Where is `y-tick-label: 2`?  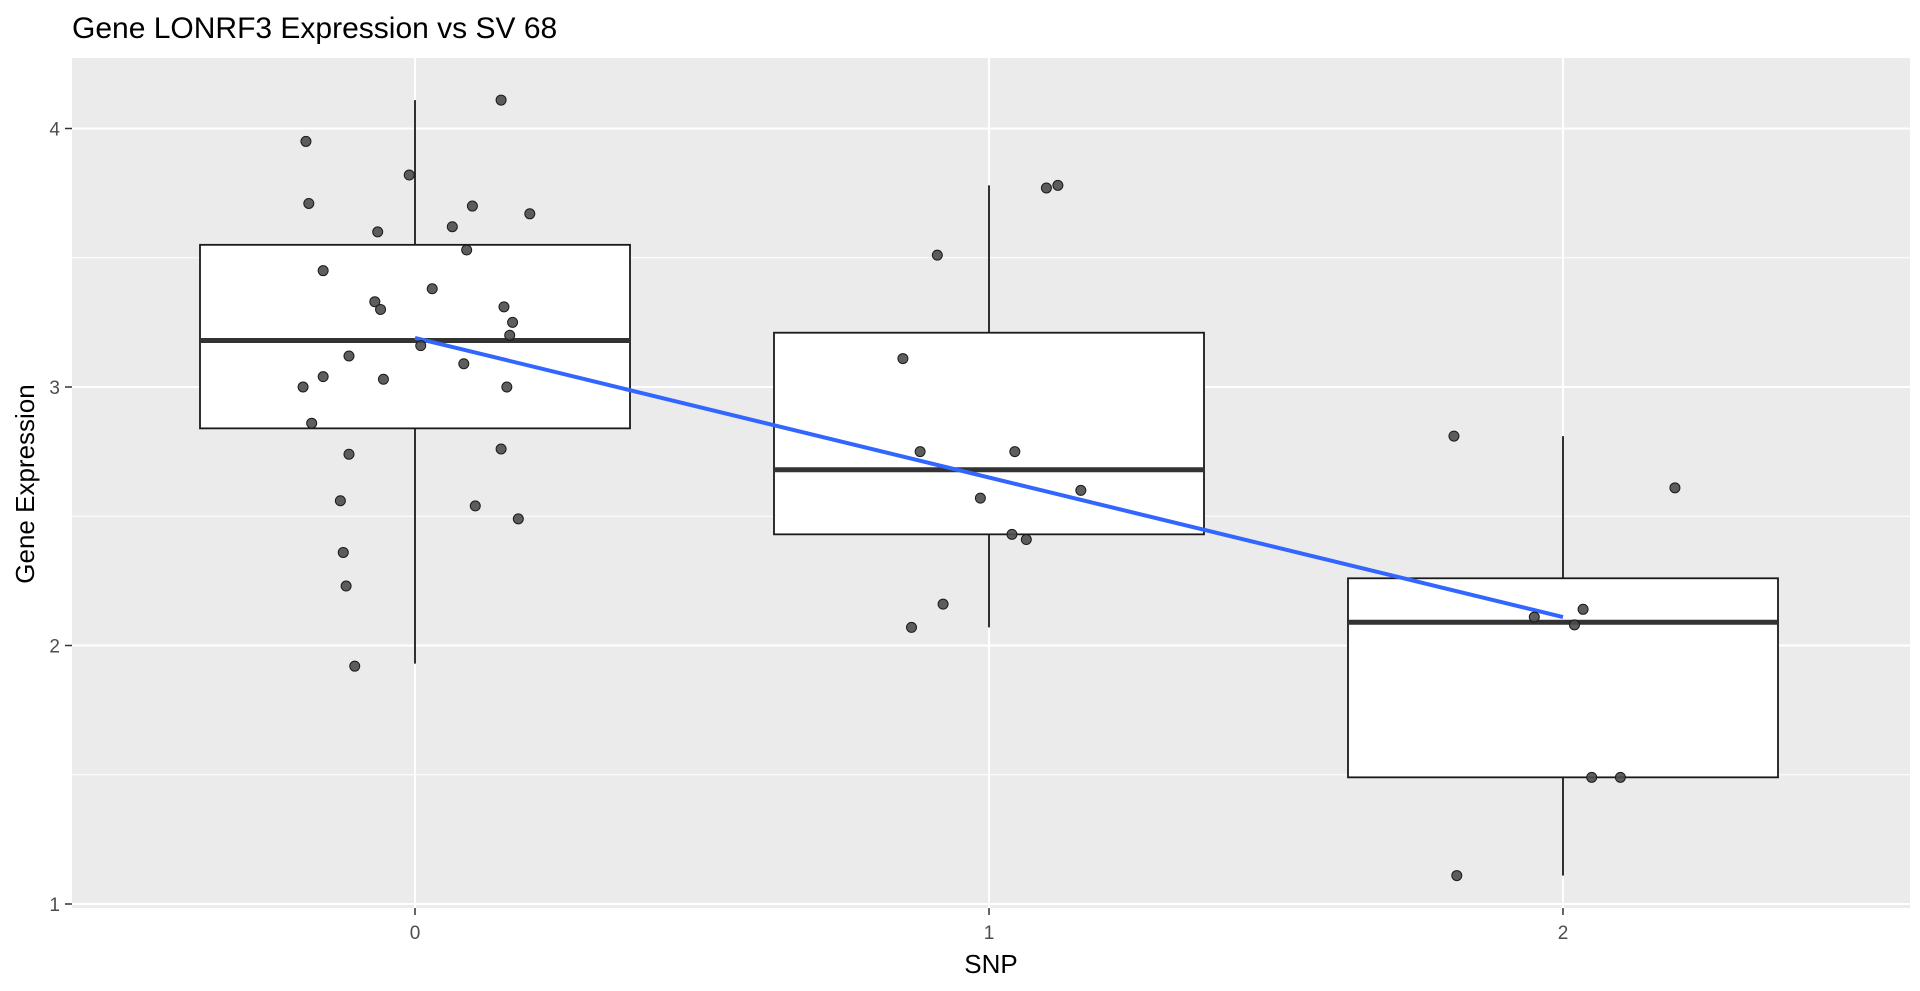 y-tick-label: 2 is located at coordinates (54, 647).